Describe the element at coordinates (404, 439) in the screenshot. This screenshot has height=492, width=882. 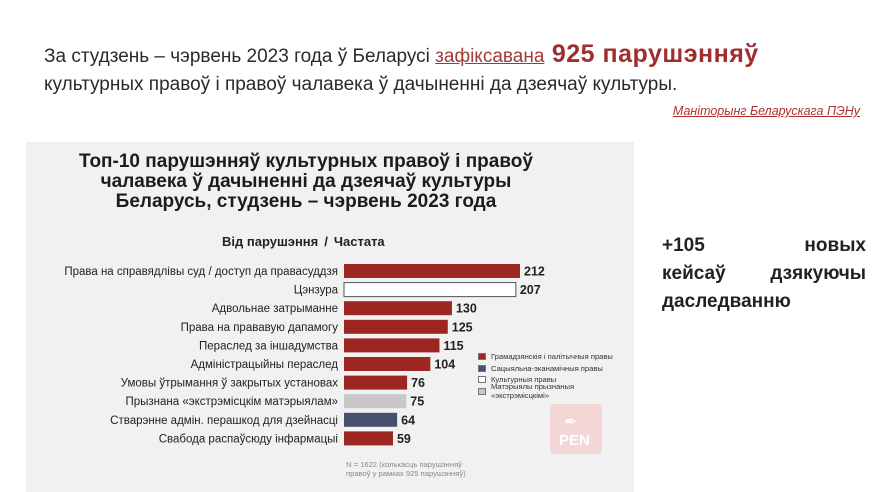
I see `value-label: 59` at that location.